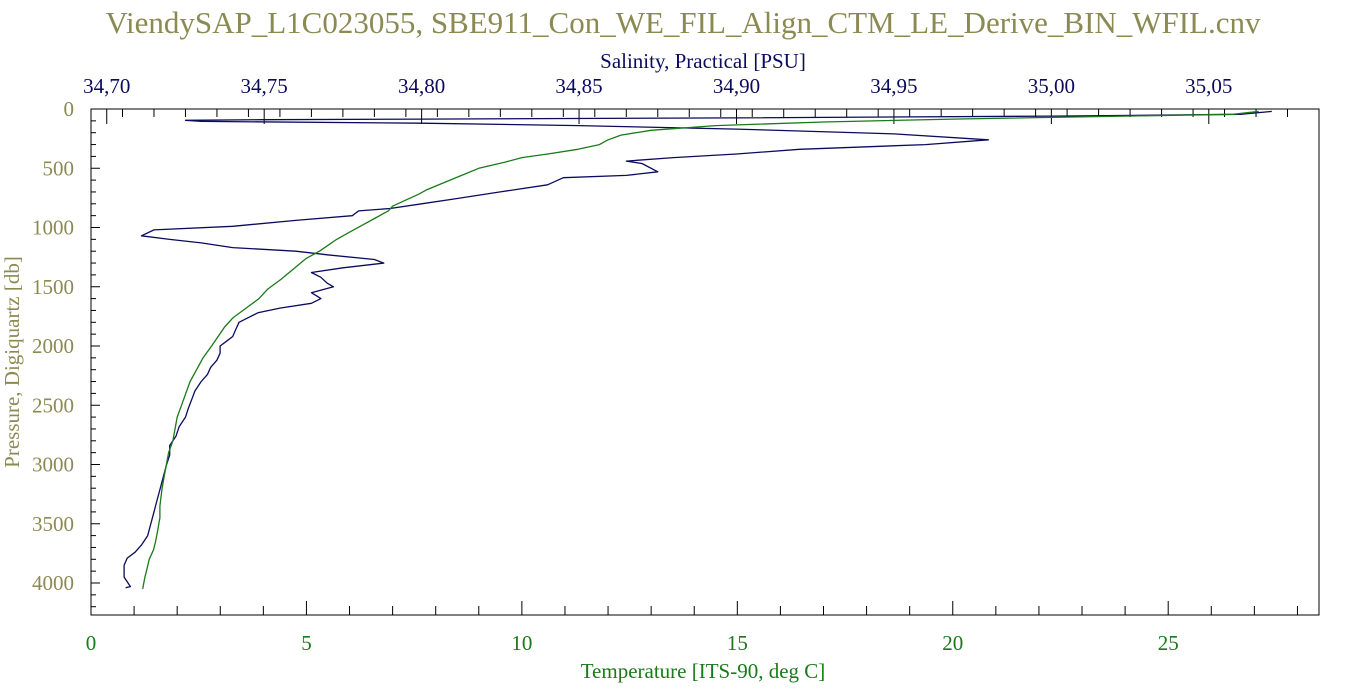 The width and height of the screenshot is (1366, 690). What do you see at coordinates (53, 346) in the screenshot?
I see `y-axis-tick-label: 2000` at bounding box center [53, 346].